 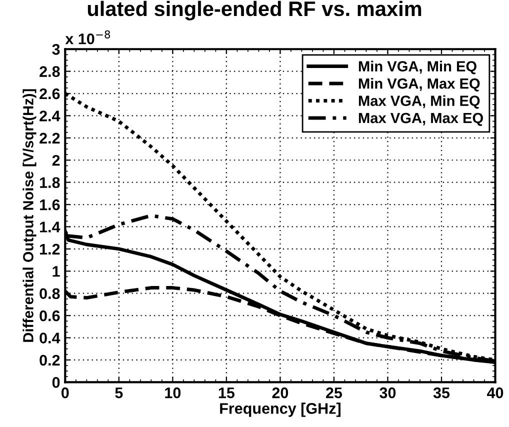 I want to click on y-tick-label: 2, so click(x=56, y=160).